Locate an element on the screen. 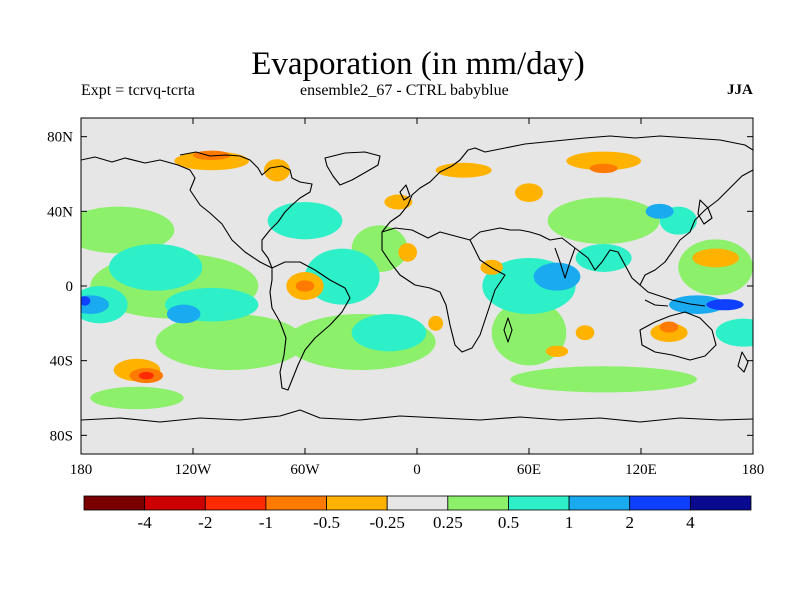 This screenshot has width=800, height=600. colorbar: -4 -2 -1 -0.5 -0.25 0.25 0.5 1 2 4 is located at coordinates (417, 513).